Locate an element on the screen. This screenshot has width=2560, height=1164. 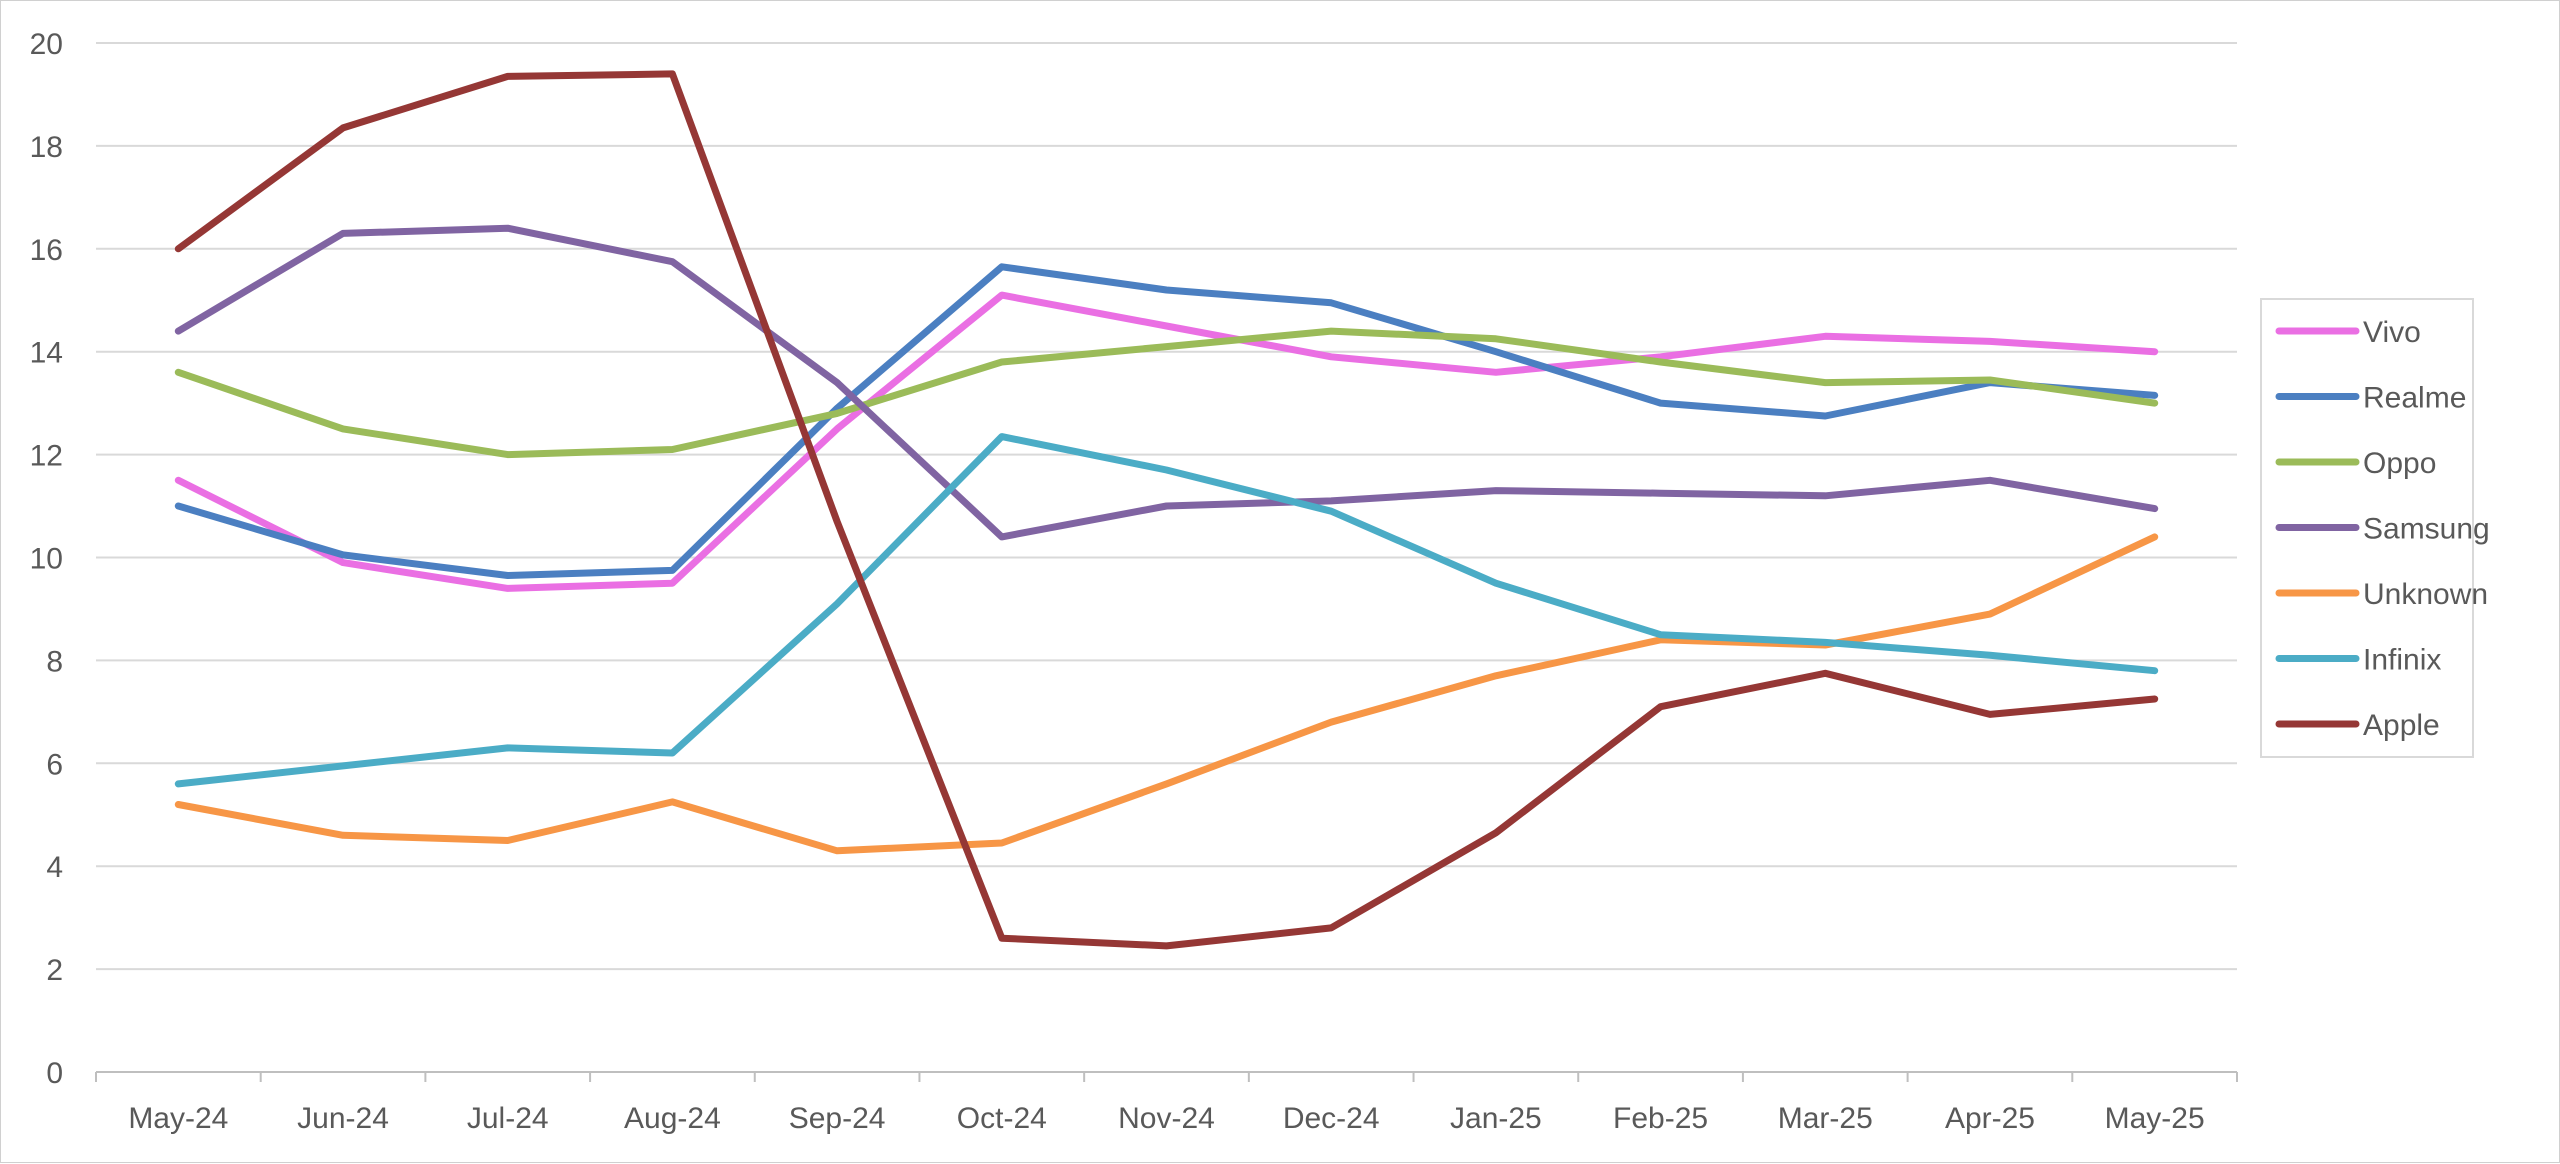
x-tick-label: Jan-25 is located at coordinates (1496, 1118).